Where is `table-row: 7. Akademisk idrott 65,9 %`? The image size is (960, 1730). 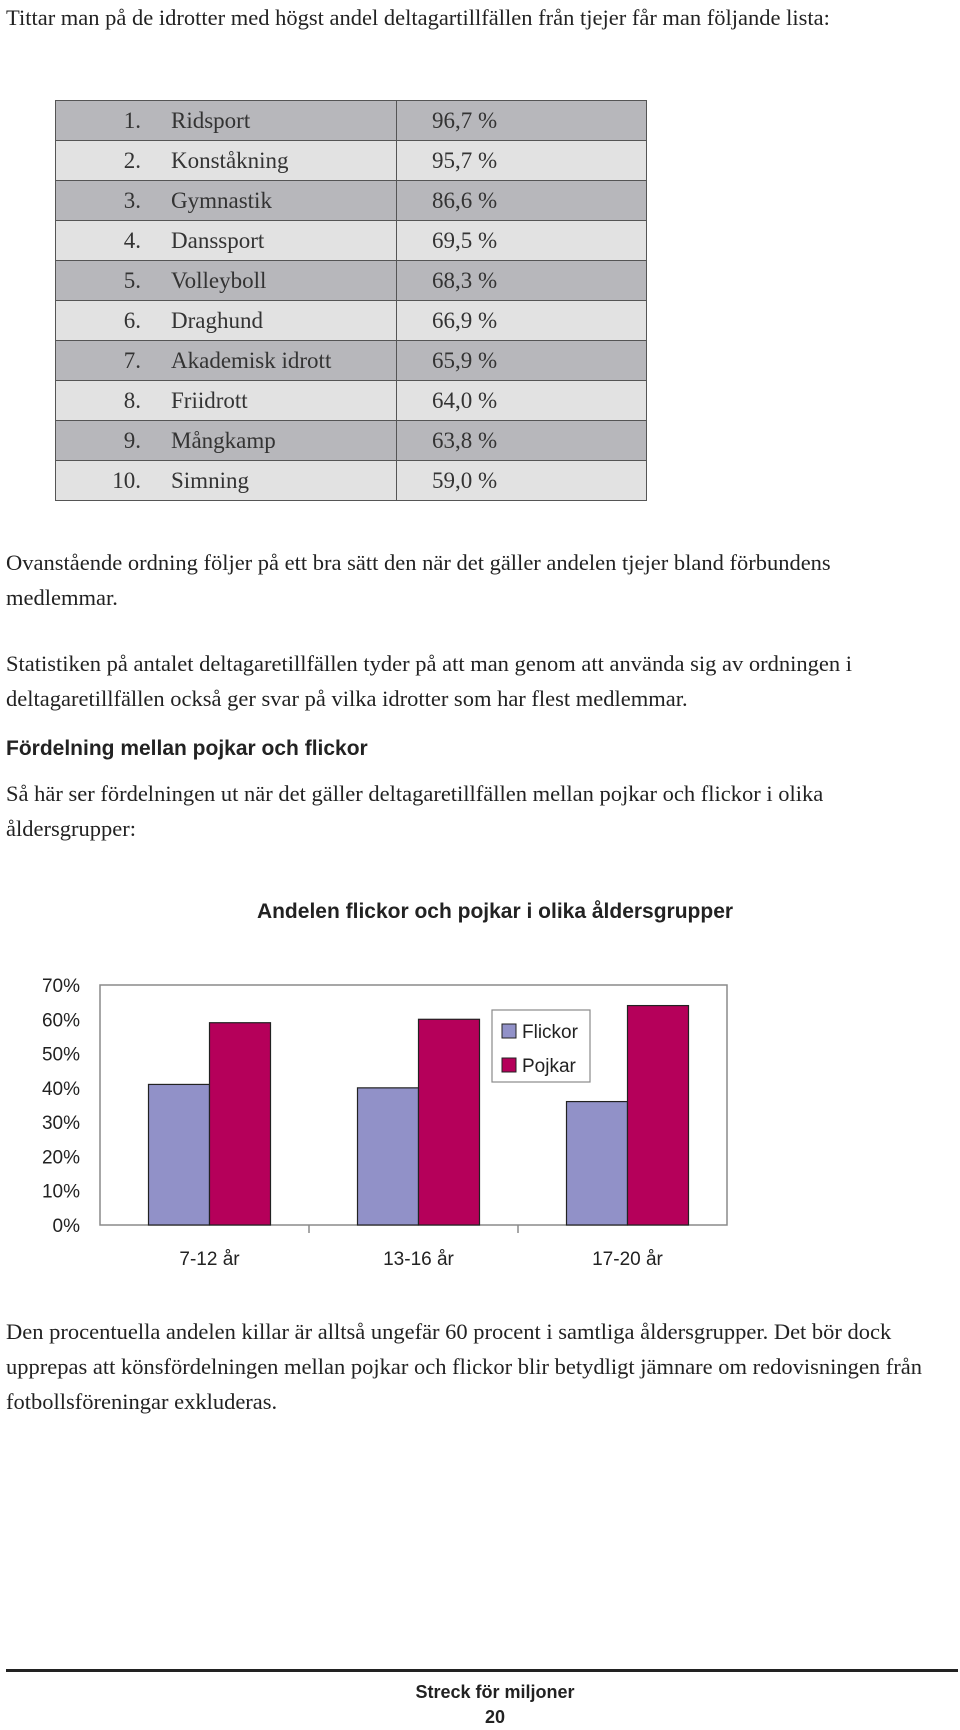 table-row: 7. Akademisk idrott 65,9 % is located at coordinates (351, 360).